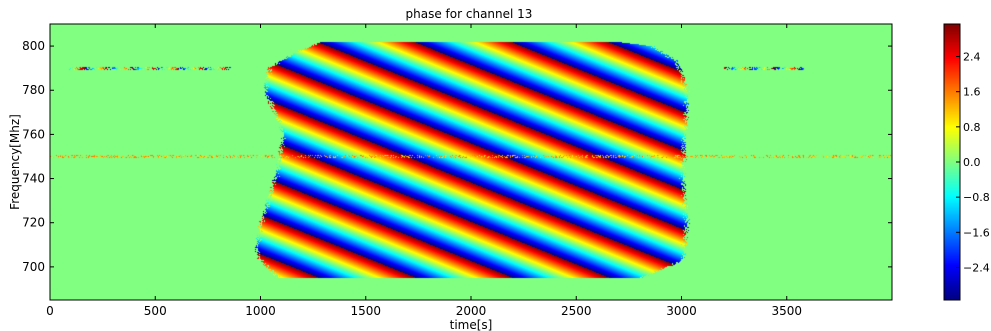  I want to click on x-tick-label: 1000, so click(260, 311).